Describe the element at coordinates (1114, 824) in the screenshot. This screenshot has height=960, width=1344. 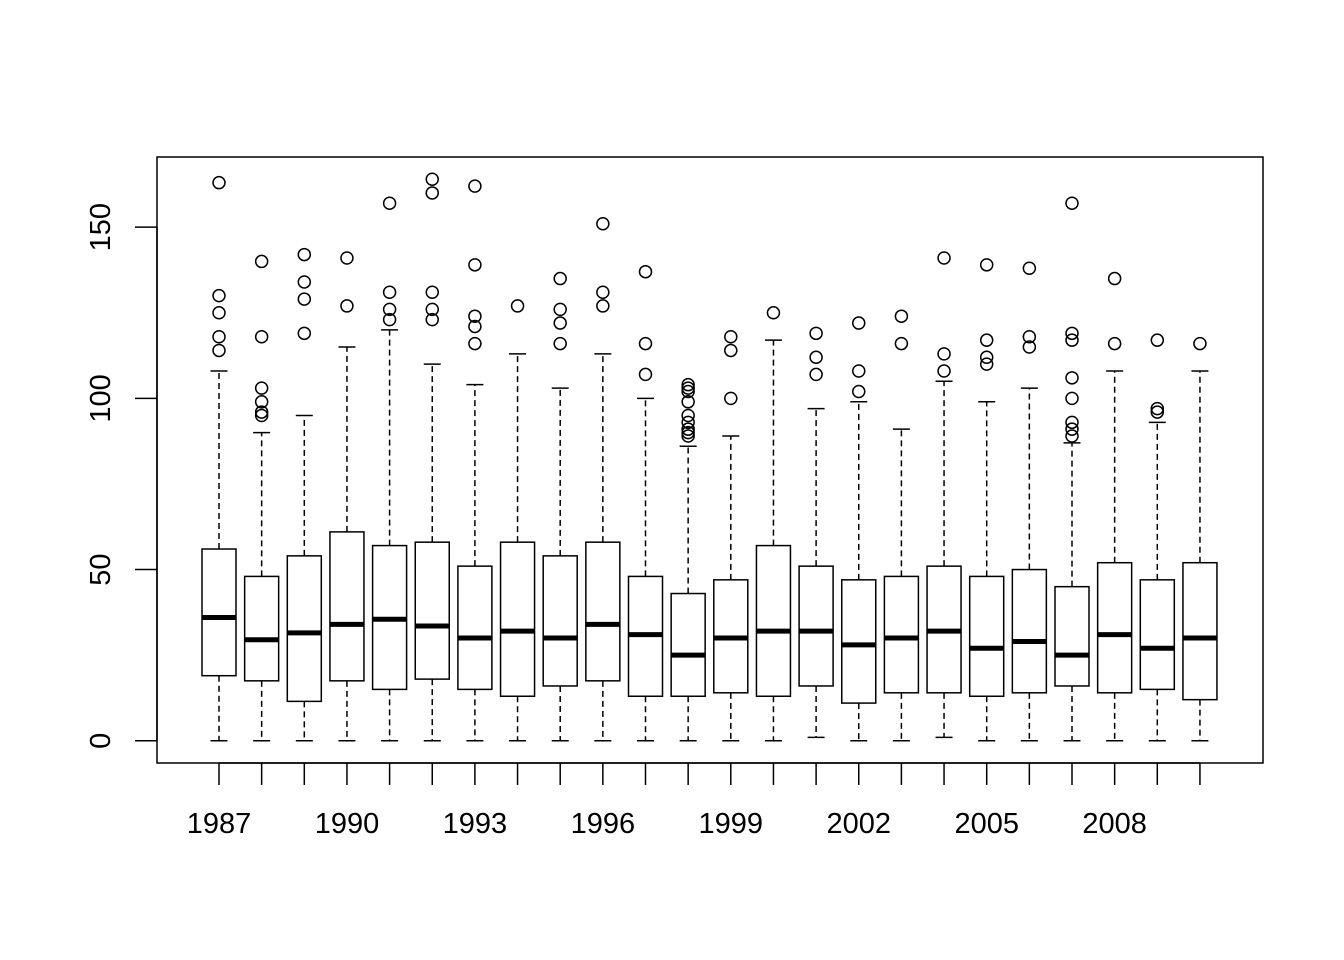
I see `x-tick-label: 2008` at that location.